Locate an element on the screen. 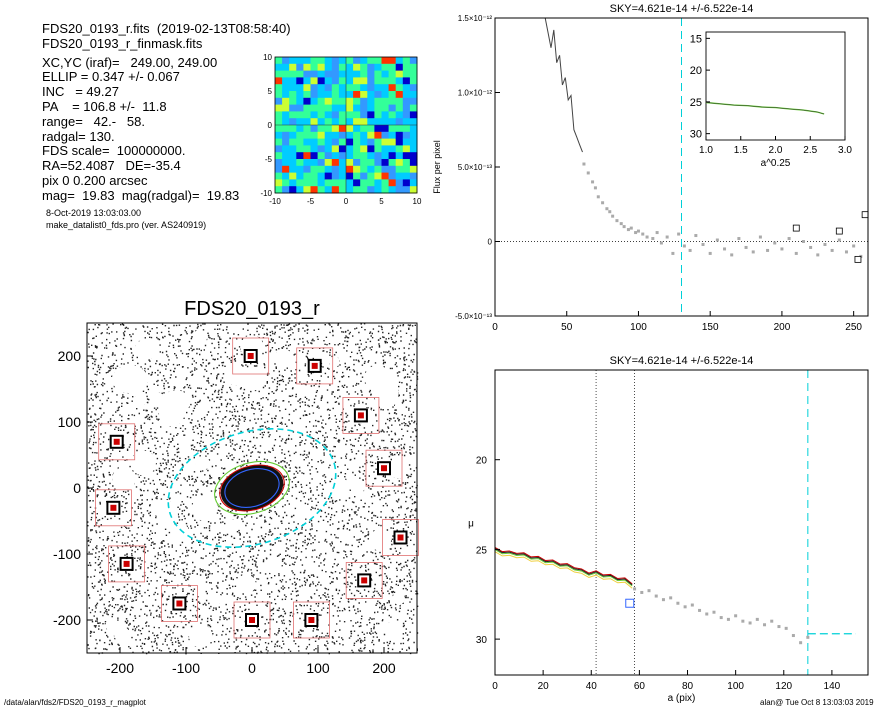 The height and width of the screenshot is (708, 885). param-line: ELLIP = 0.347 +/- 0.067 is located at coordinates (111, 77).